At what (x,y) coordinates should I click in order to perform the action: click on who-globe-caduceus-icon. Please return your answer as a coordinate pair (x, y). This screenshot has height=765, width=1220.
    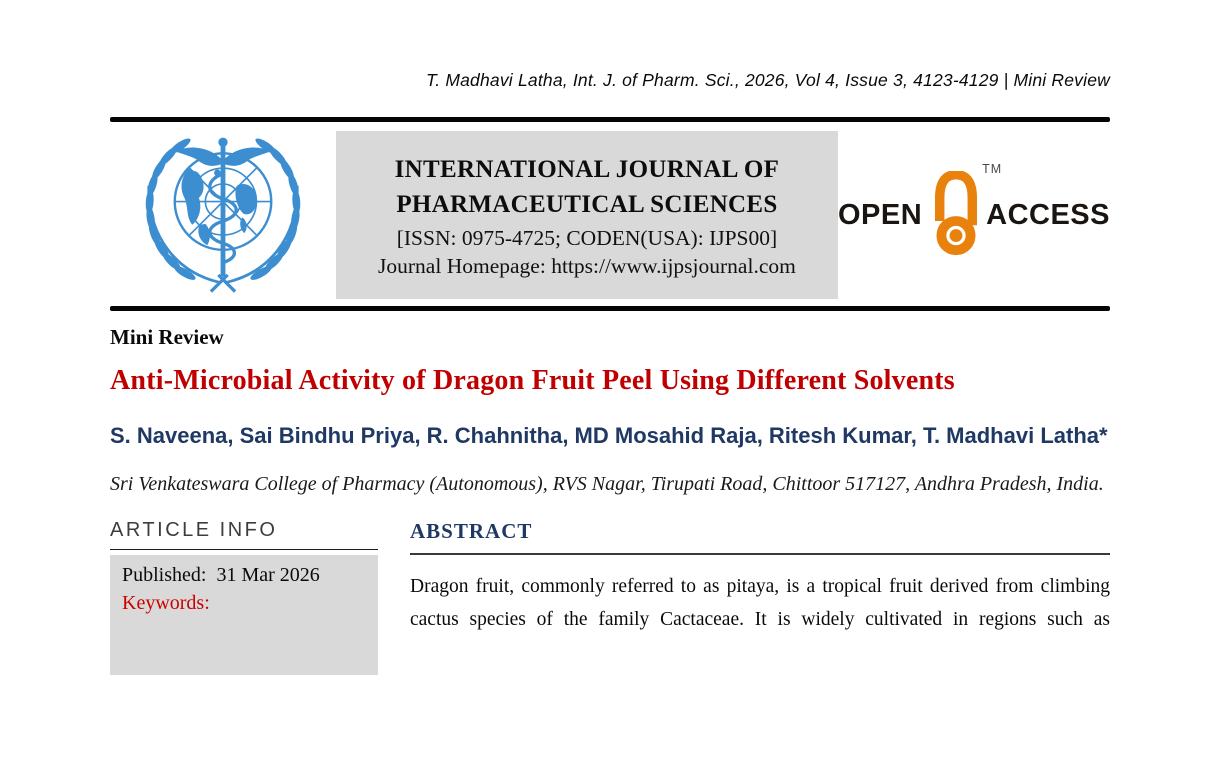
    Looking at the image, I should click on (223, 215).